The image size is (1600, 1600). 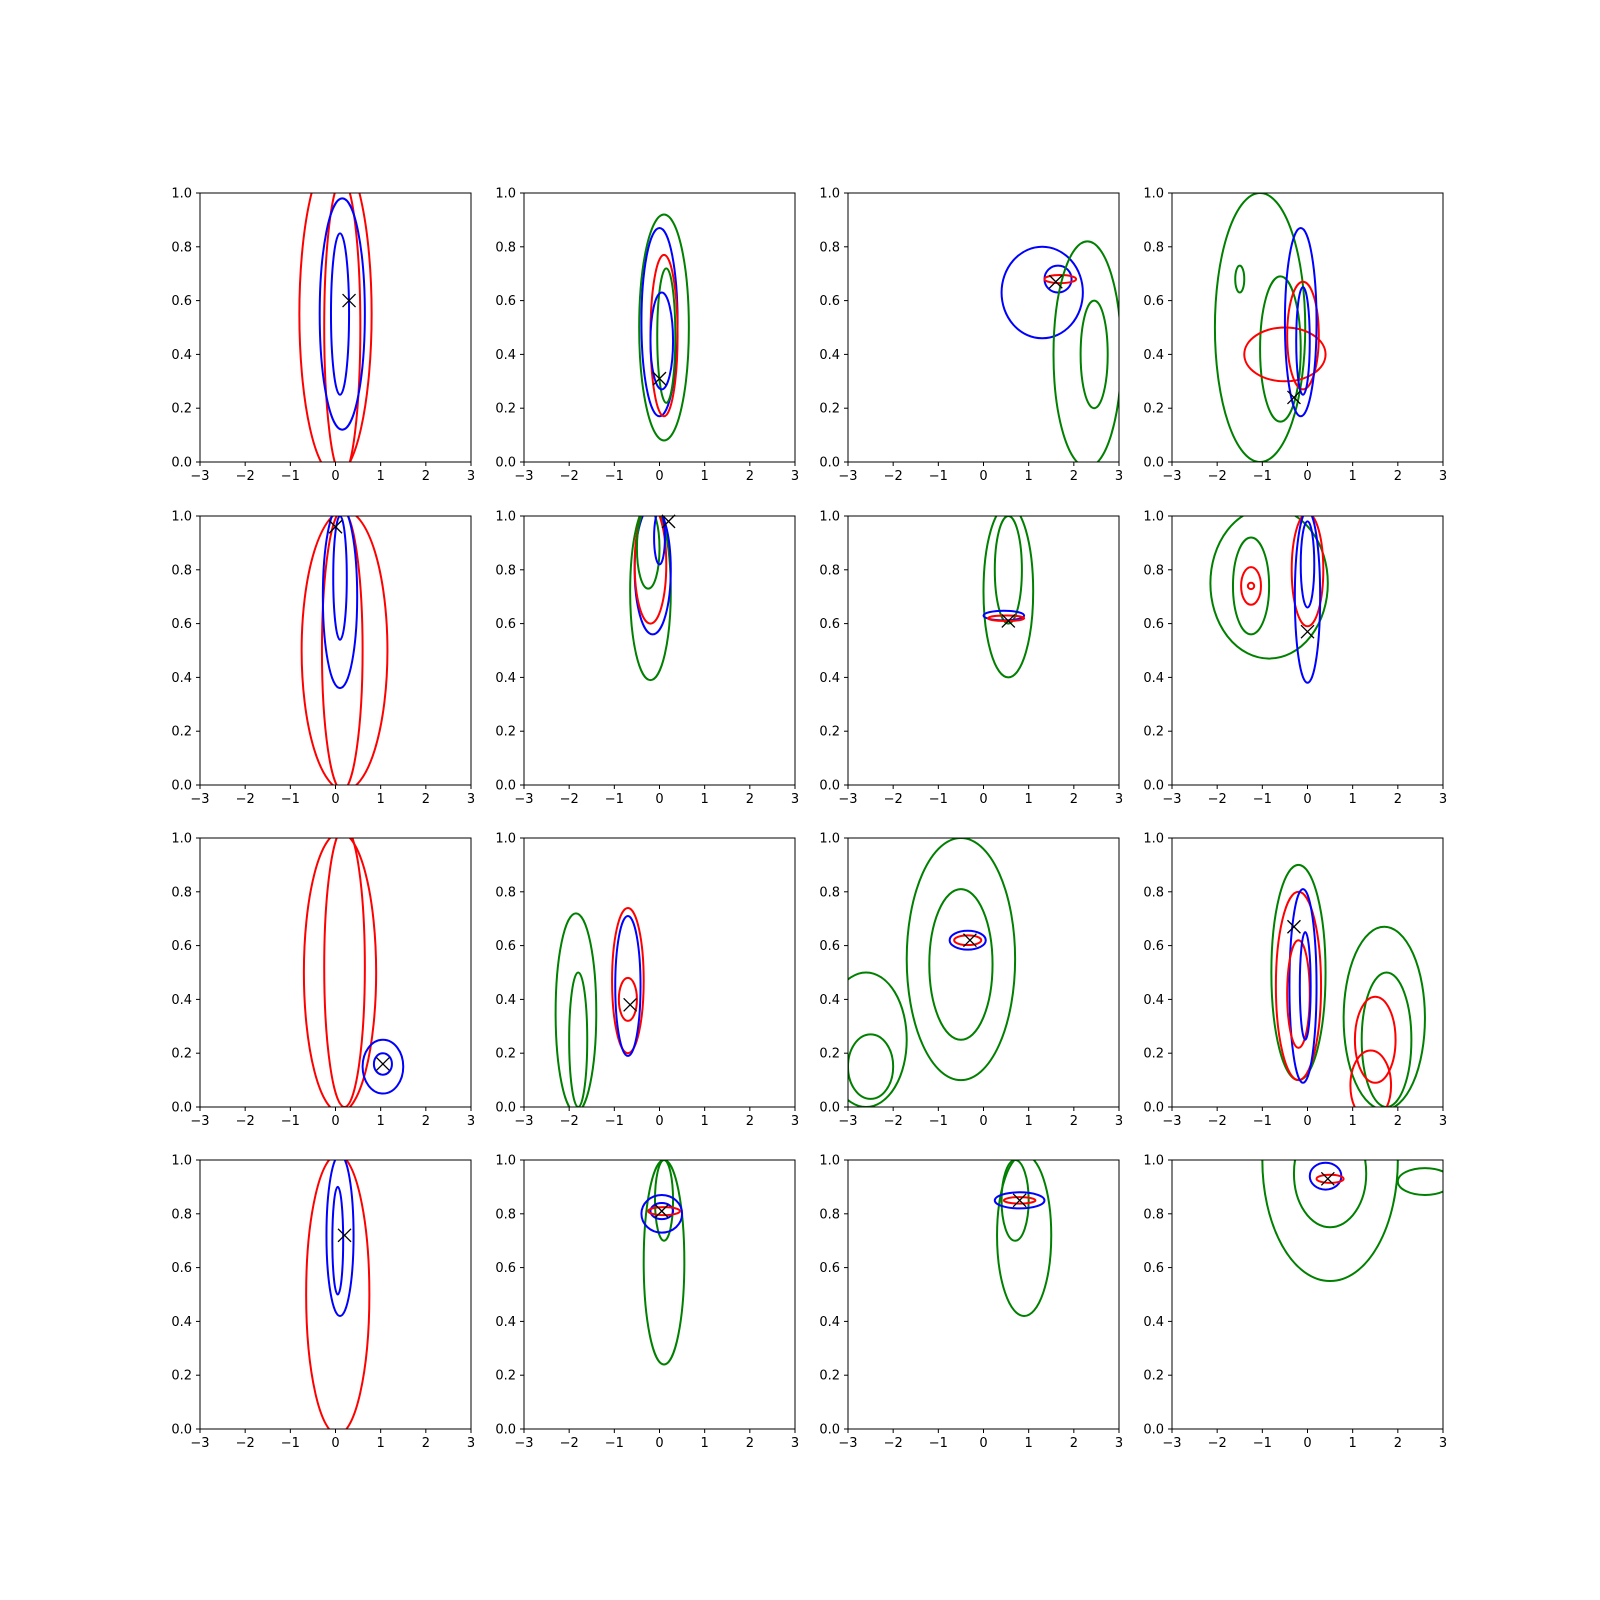 I want to click on subplot-8: −3 −2 −1 0 1 2 3 0.0 0.2 0.4 0.6 0.8 1.0, so click(x=1295, y=659).